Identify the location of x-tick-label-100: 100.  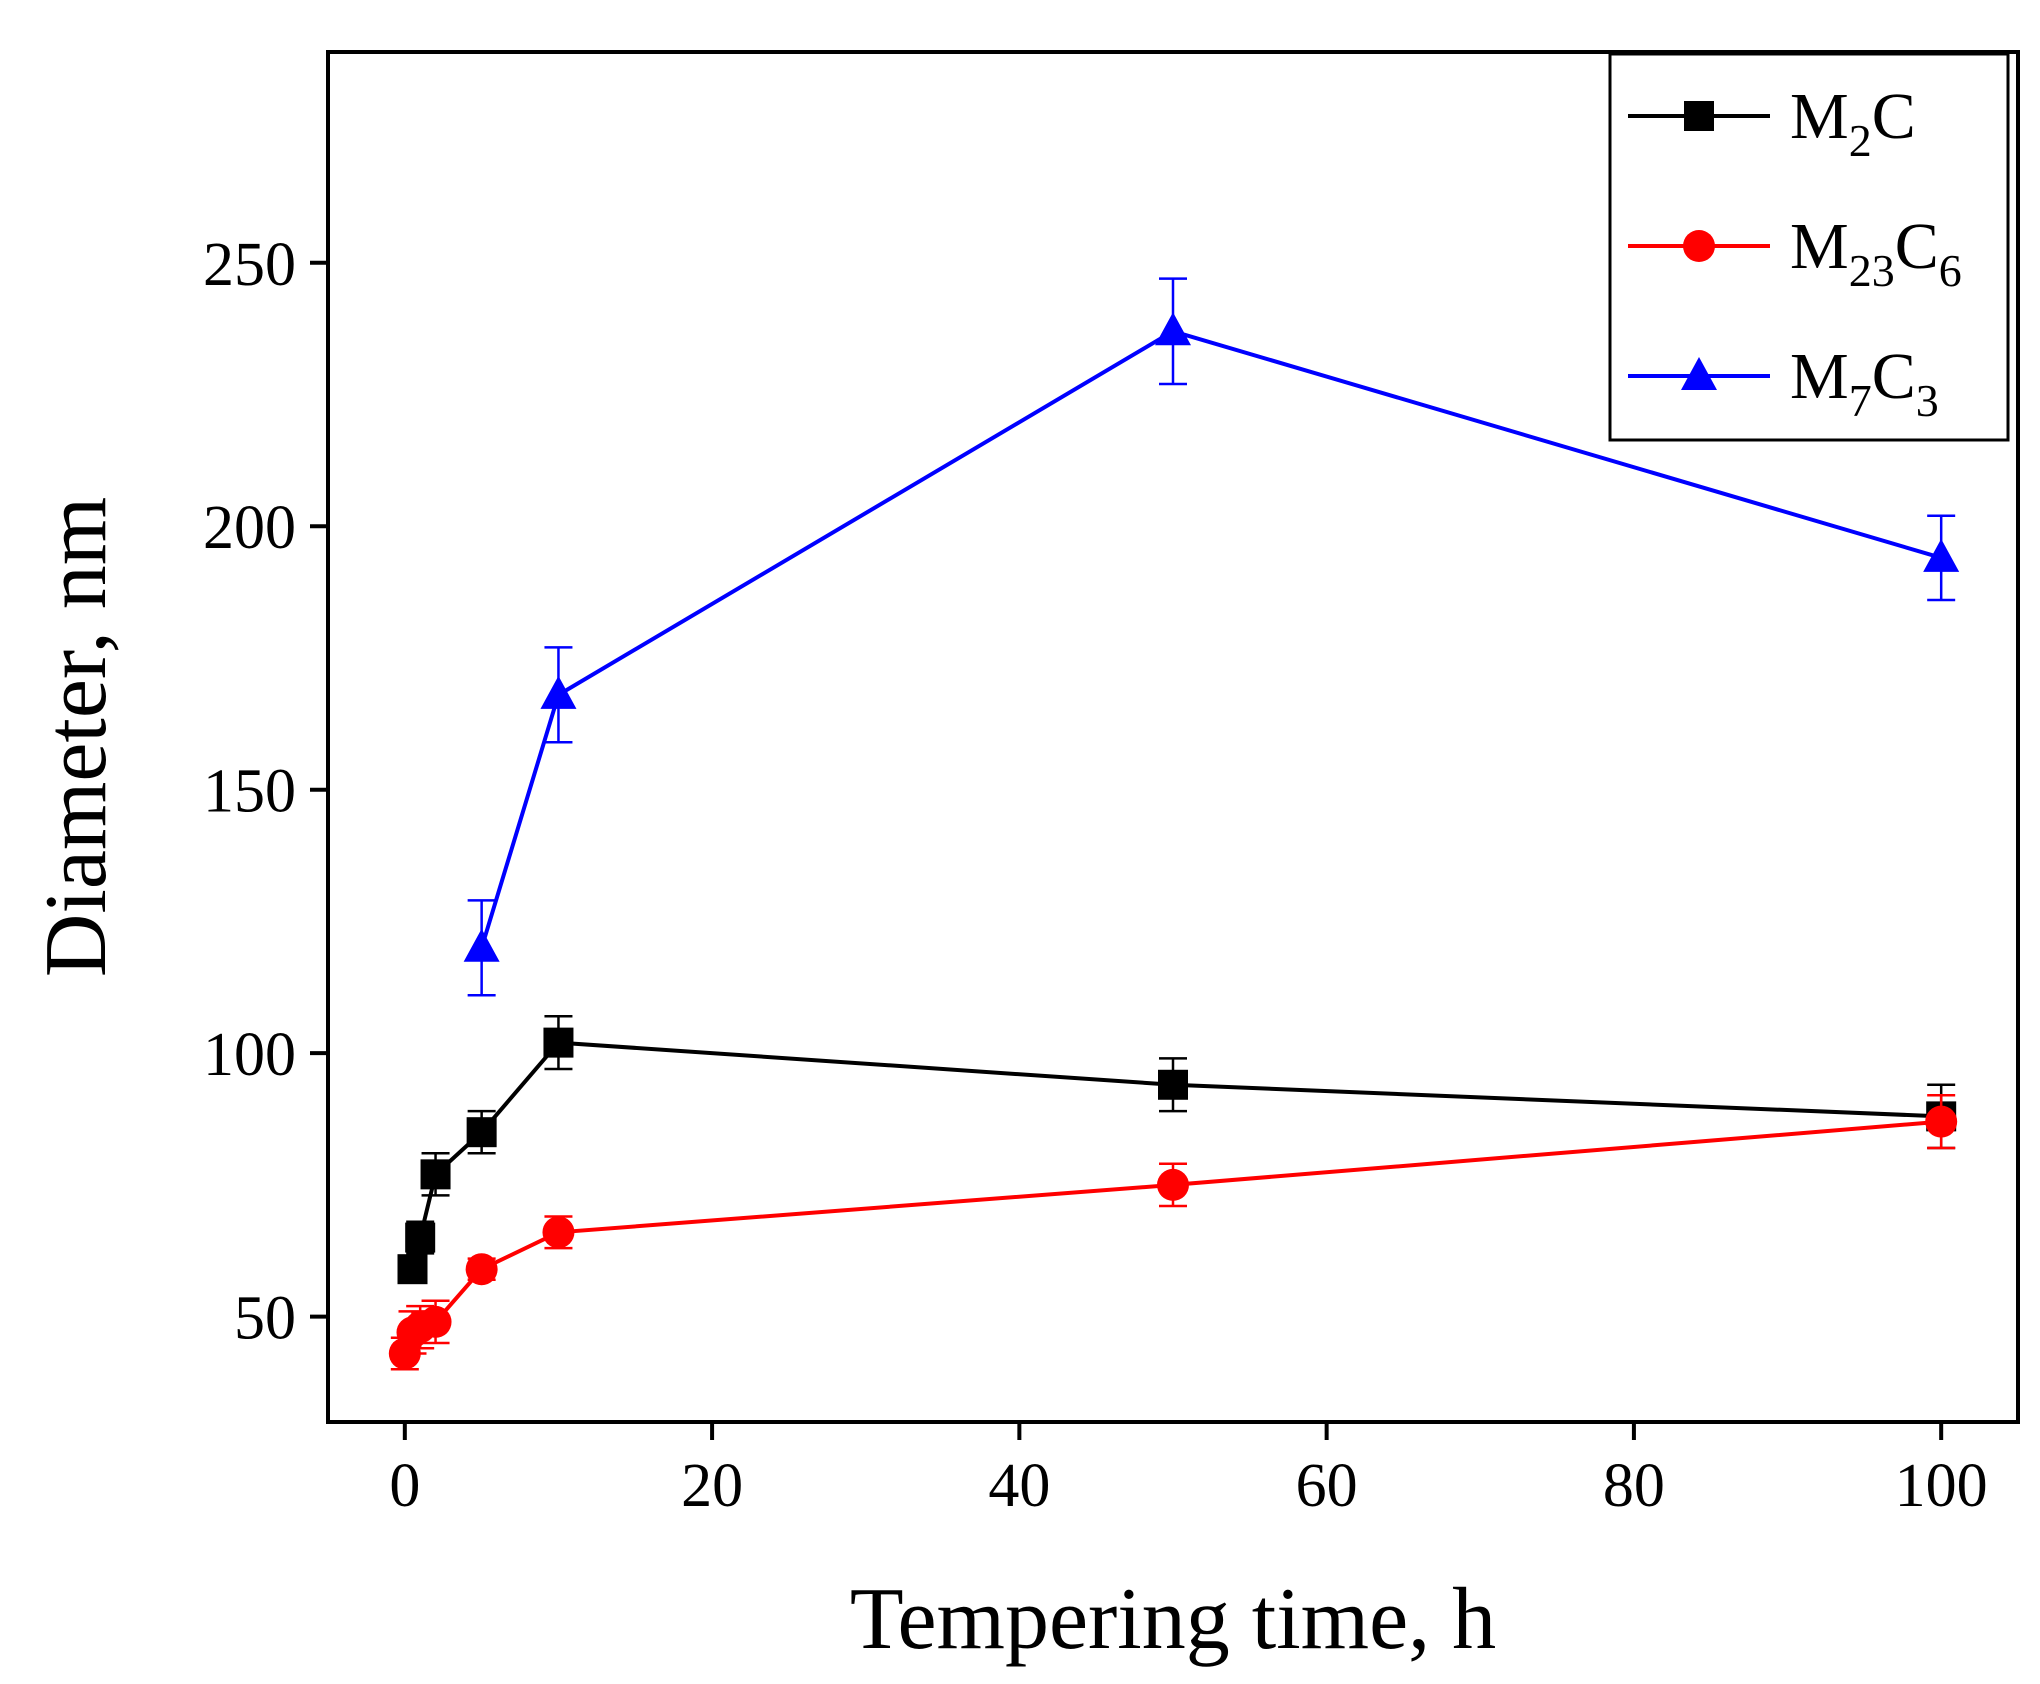
(1941, 1486).